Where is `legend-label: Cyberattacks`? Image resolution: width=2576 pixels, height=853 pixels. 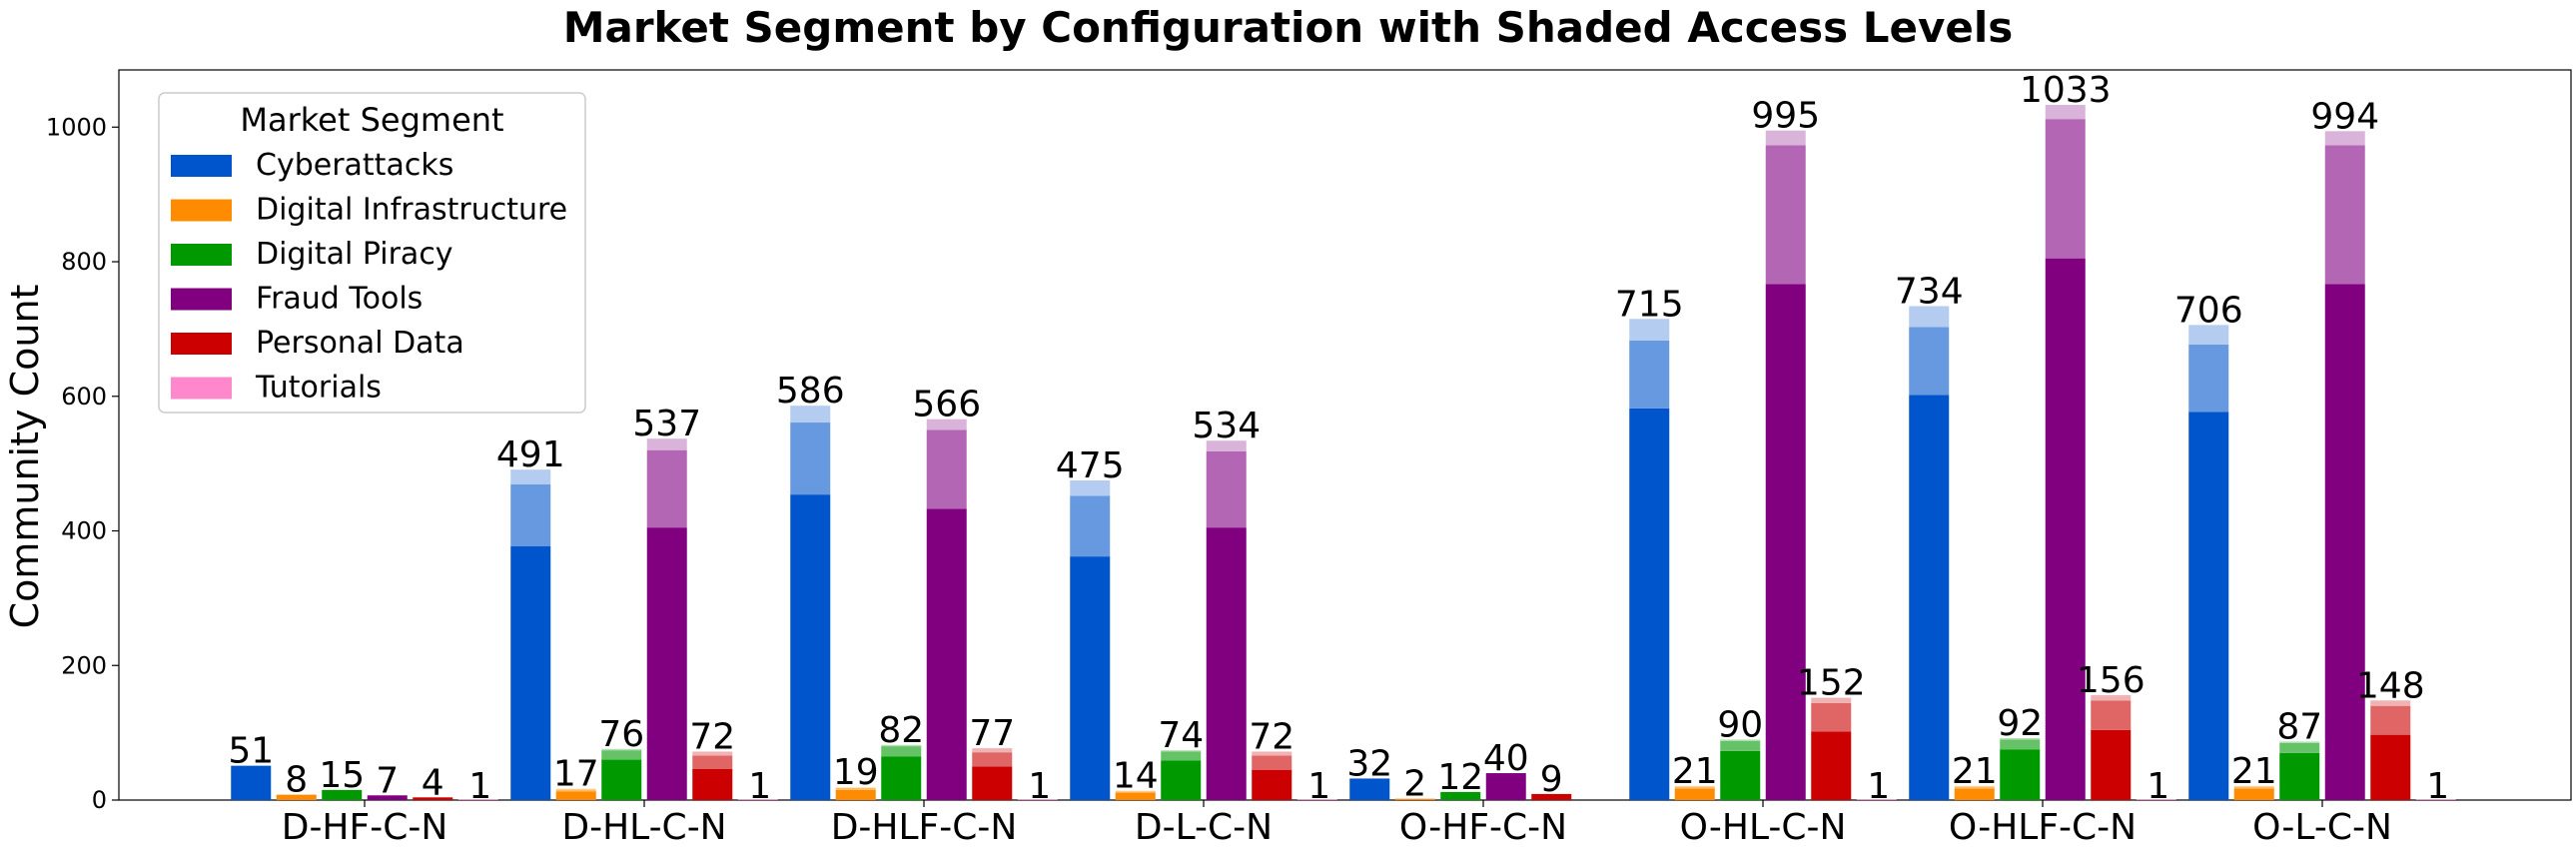 legend-label: Cyberattacks is located at coordinates (355, 165).